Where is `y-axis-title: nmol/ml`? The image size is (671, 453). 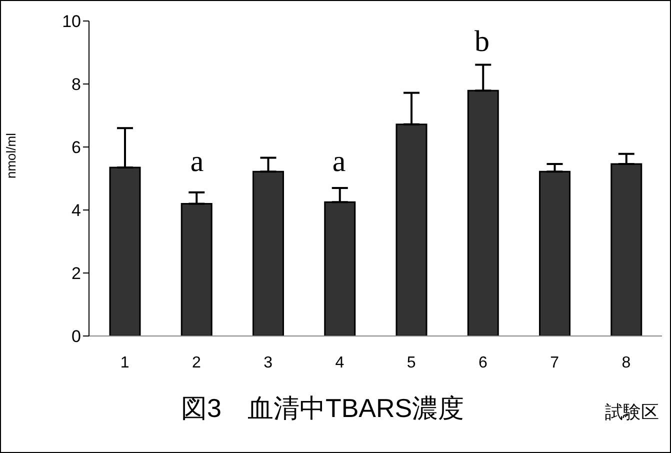 y-axis-title: nmol/ml is located at coordinates (11, 155).